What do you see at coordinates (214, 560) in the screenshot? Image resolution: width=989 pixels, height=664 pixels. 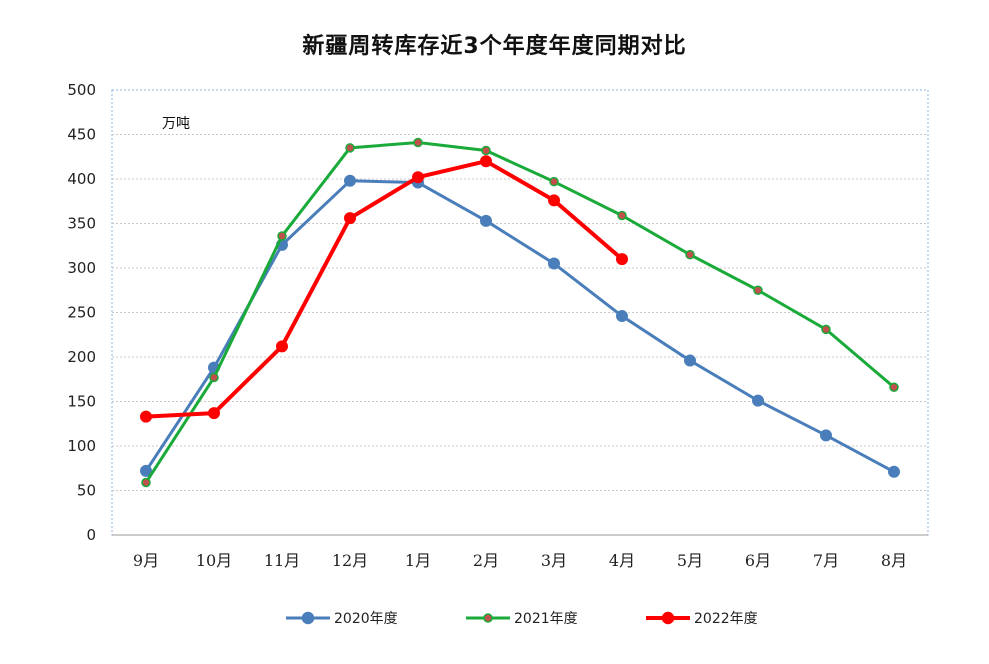 I see `x-tick-label: 10月` at bounding box center [214, 560].